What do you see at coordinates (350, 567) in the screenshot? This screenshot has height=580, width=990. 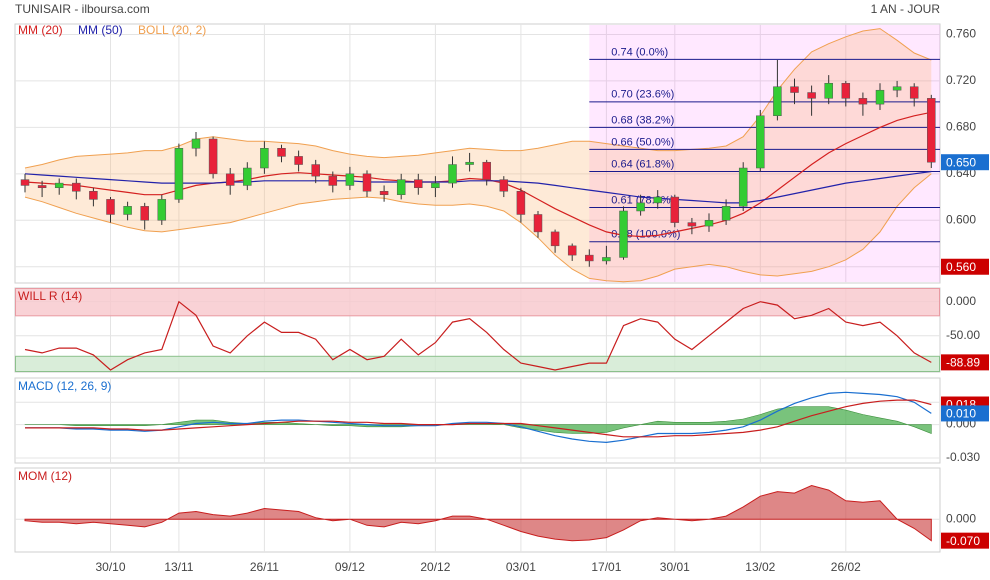 I see `x-tick-label: 09/12` at bounding box center [350, 567].